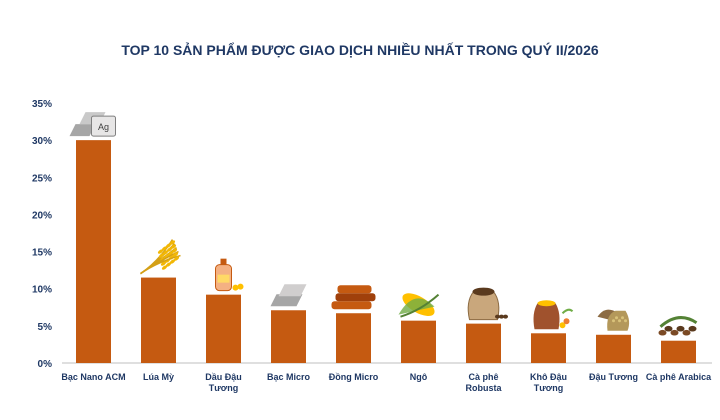 This screenshot has height=420, width=720. I want to click on x-tick-label: Khô Đậu, so click(548, 377).